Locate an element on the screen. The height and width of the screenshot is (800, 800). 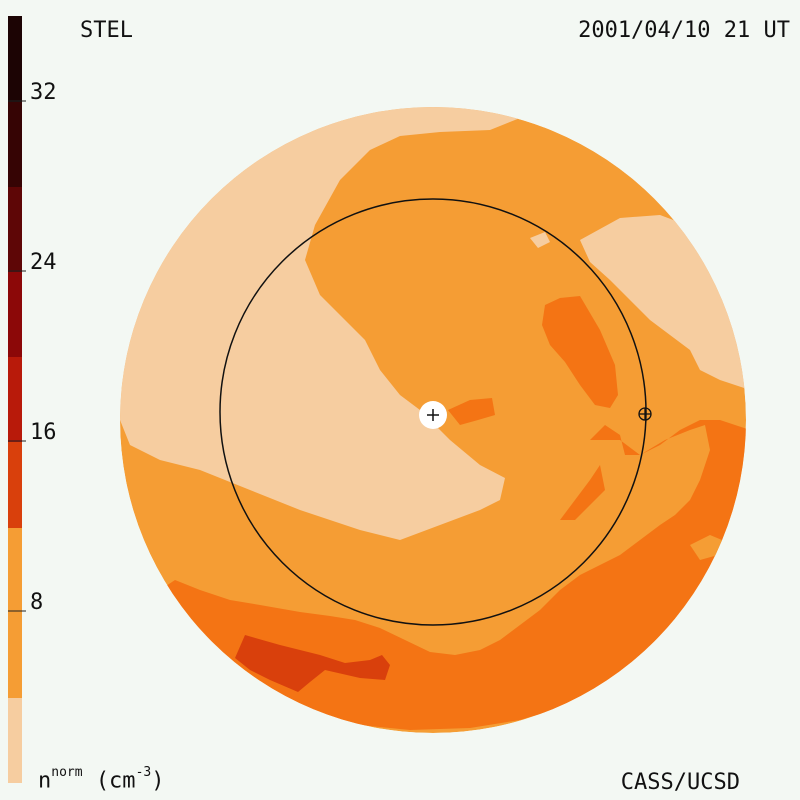
datetime-label: 2001/04/10 21 UT is located at coordinates (684, 30).